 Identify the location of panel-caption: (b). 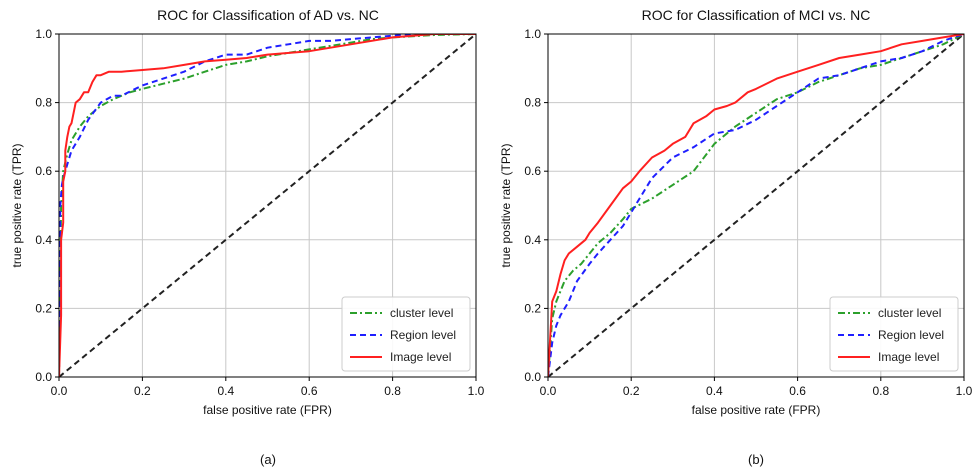
(756, 459).